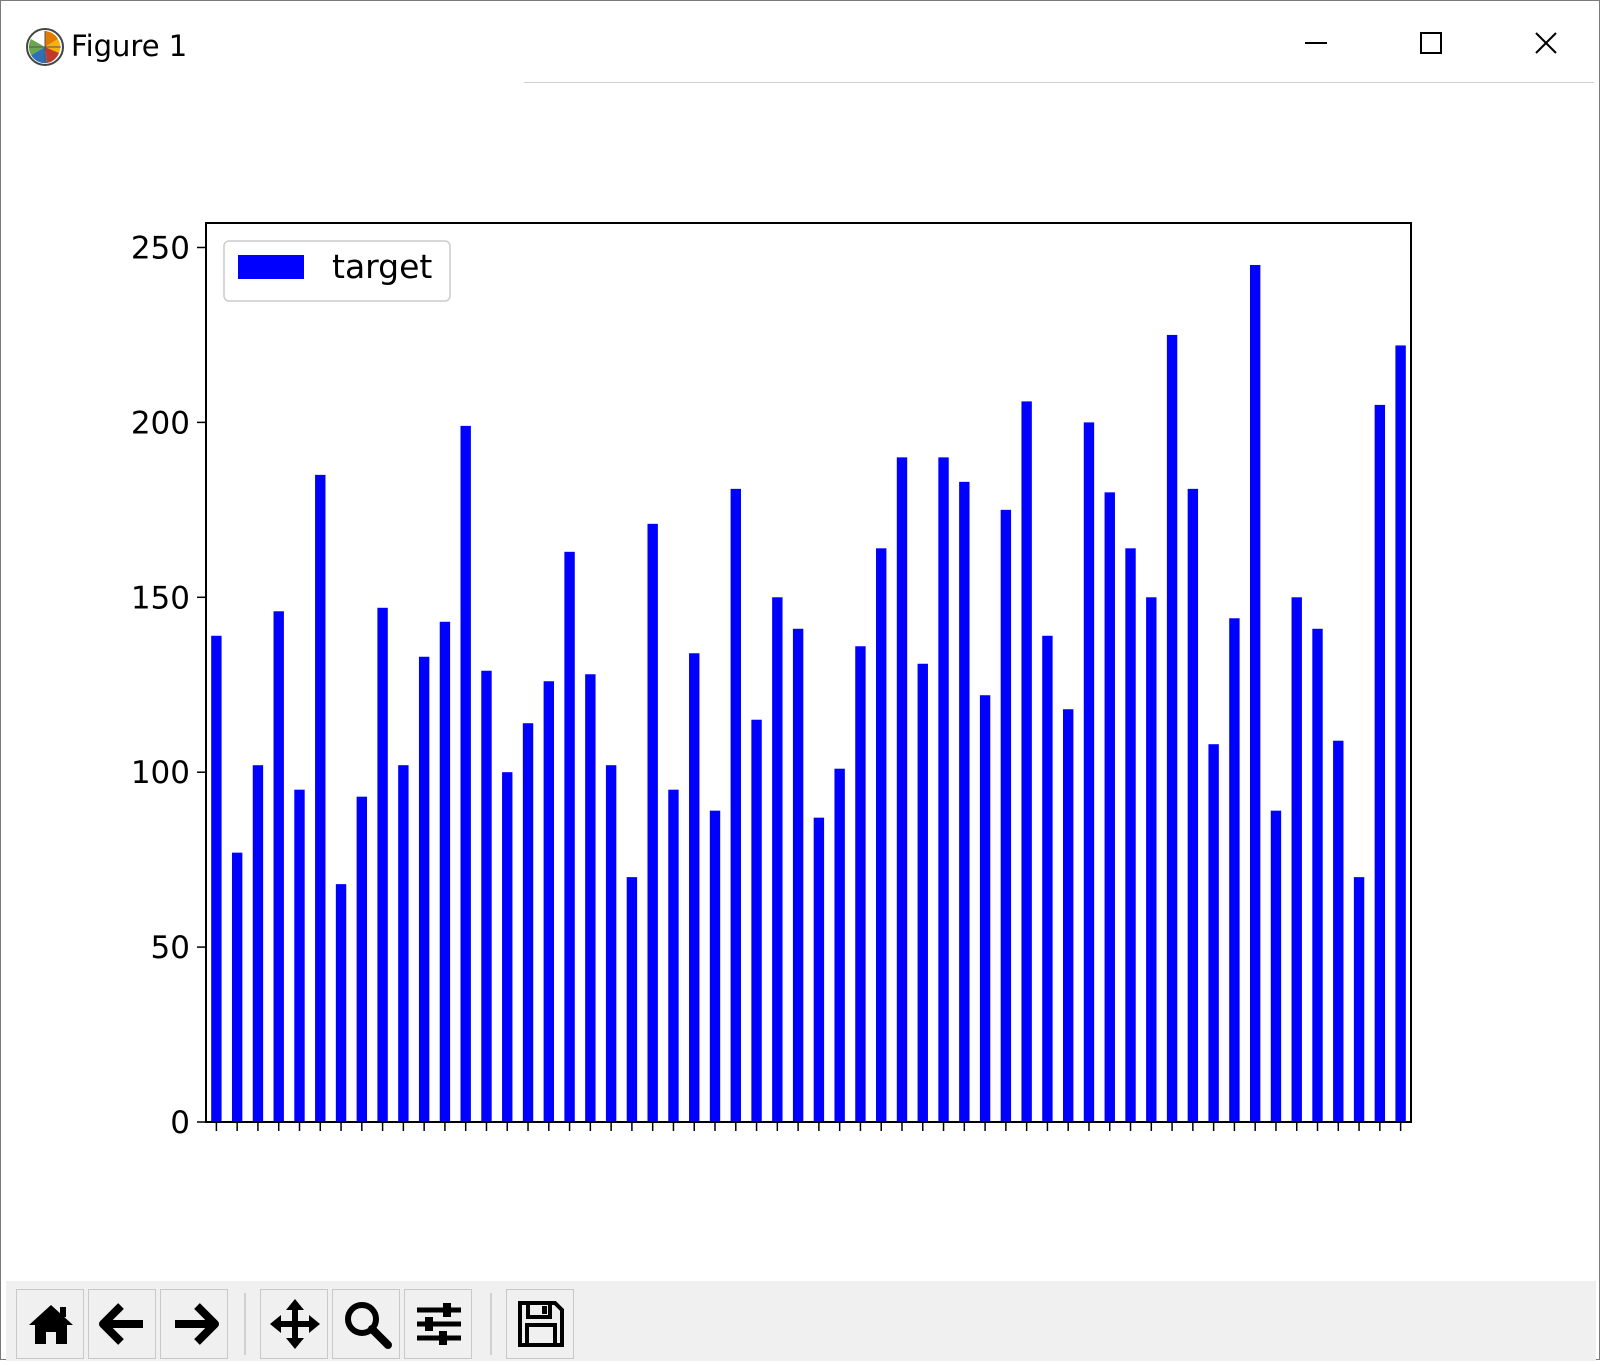  I want to click on zoom-button, so click(366, 1324).